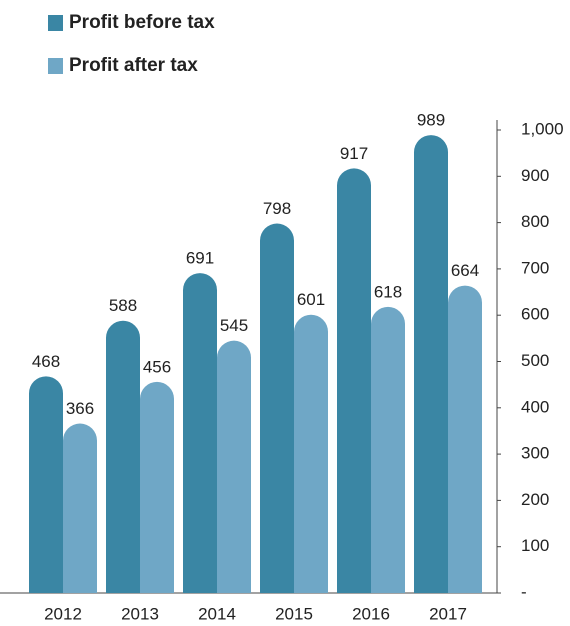 Image resolution: width=570 pixels, height=626 pixels. What do you see at coordinates (354, 153) in the screenshot?
I see `value-label: 917` at bounding box center [354, 153].